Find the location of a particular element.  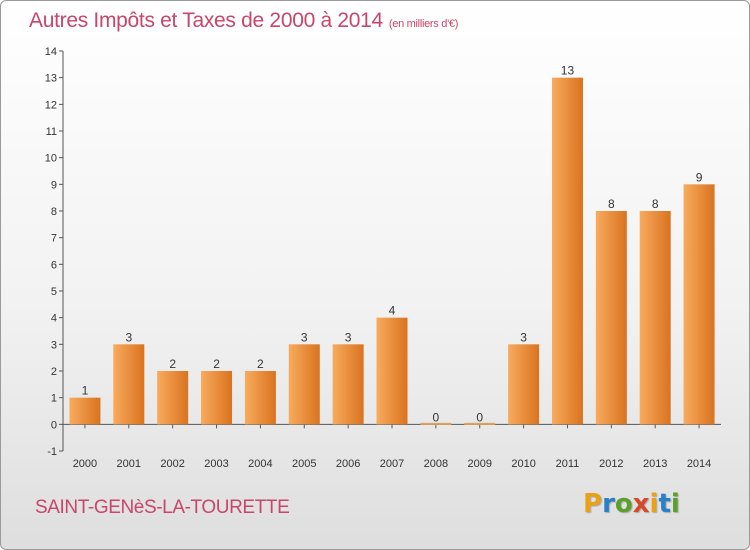

y-tick-label: 6 is located at coordinates (54, 265).